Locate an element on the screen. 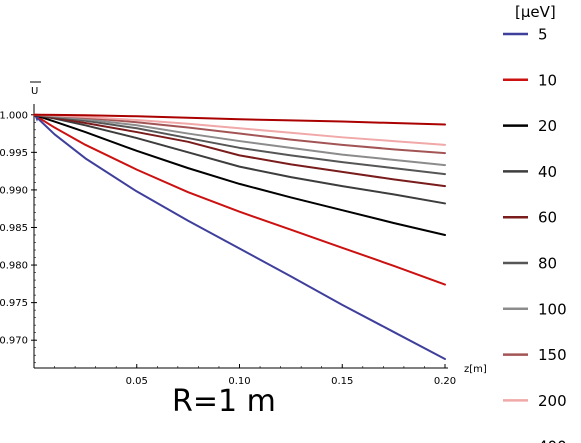 This screenshot has height=443, width=581. legend-label-100: 100 is located at coordinates (552, 309).